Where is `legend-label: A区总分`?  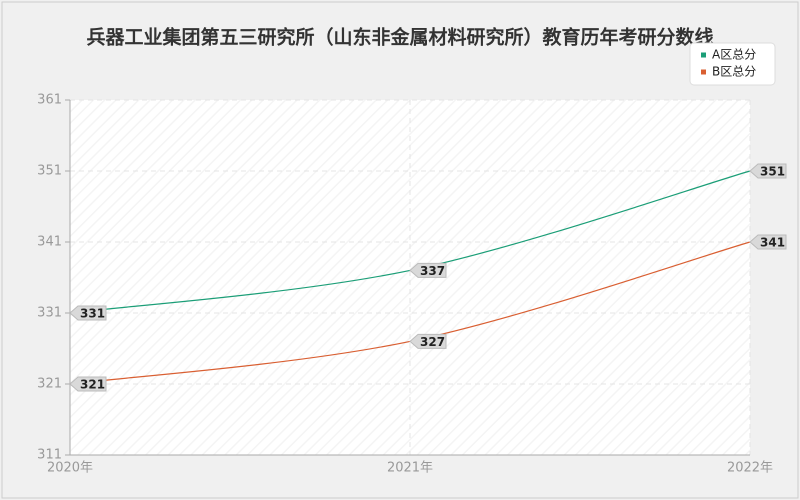 legend-label: A区总分 is located at coordinates (734, 55).